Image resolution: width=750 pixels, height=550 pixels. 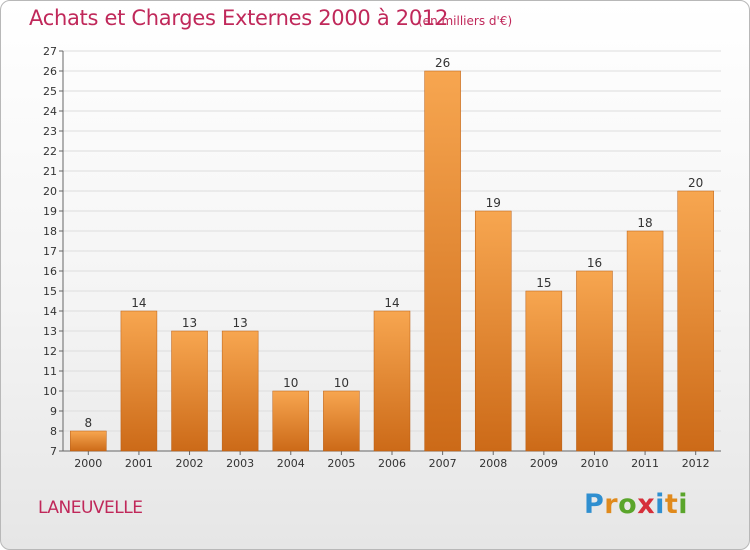 What do you see at coordinates (493, 203) in the screenshot?
I see `bar-value-label: 19` at bounding box center [493, 203].